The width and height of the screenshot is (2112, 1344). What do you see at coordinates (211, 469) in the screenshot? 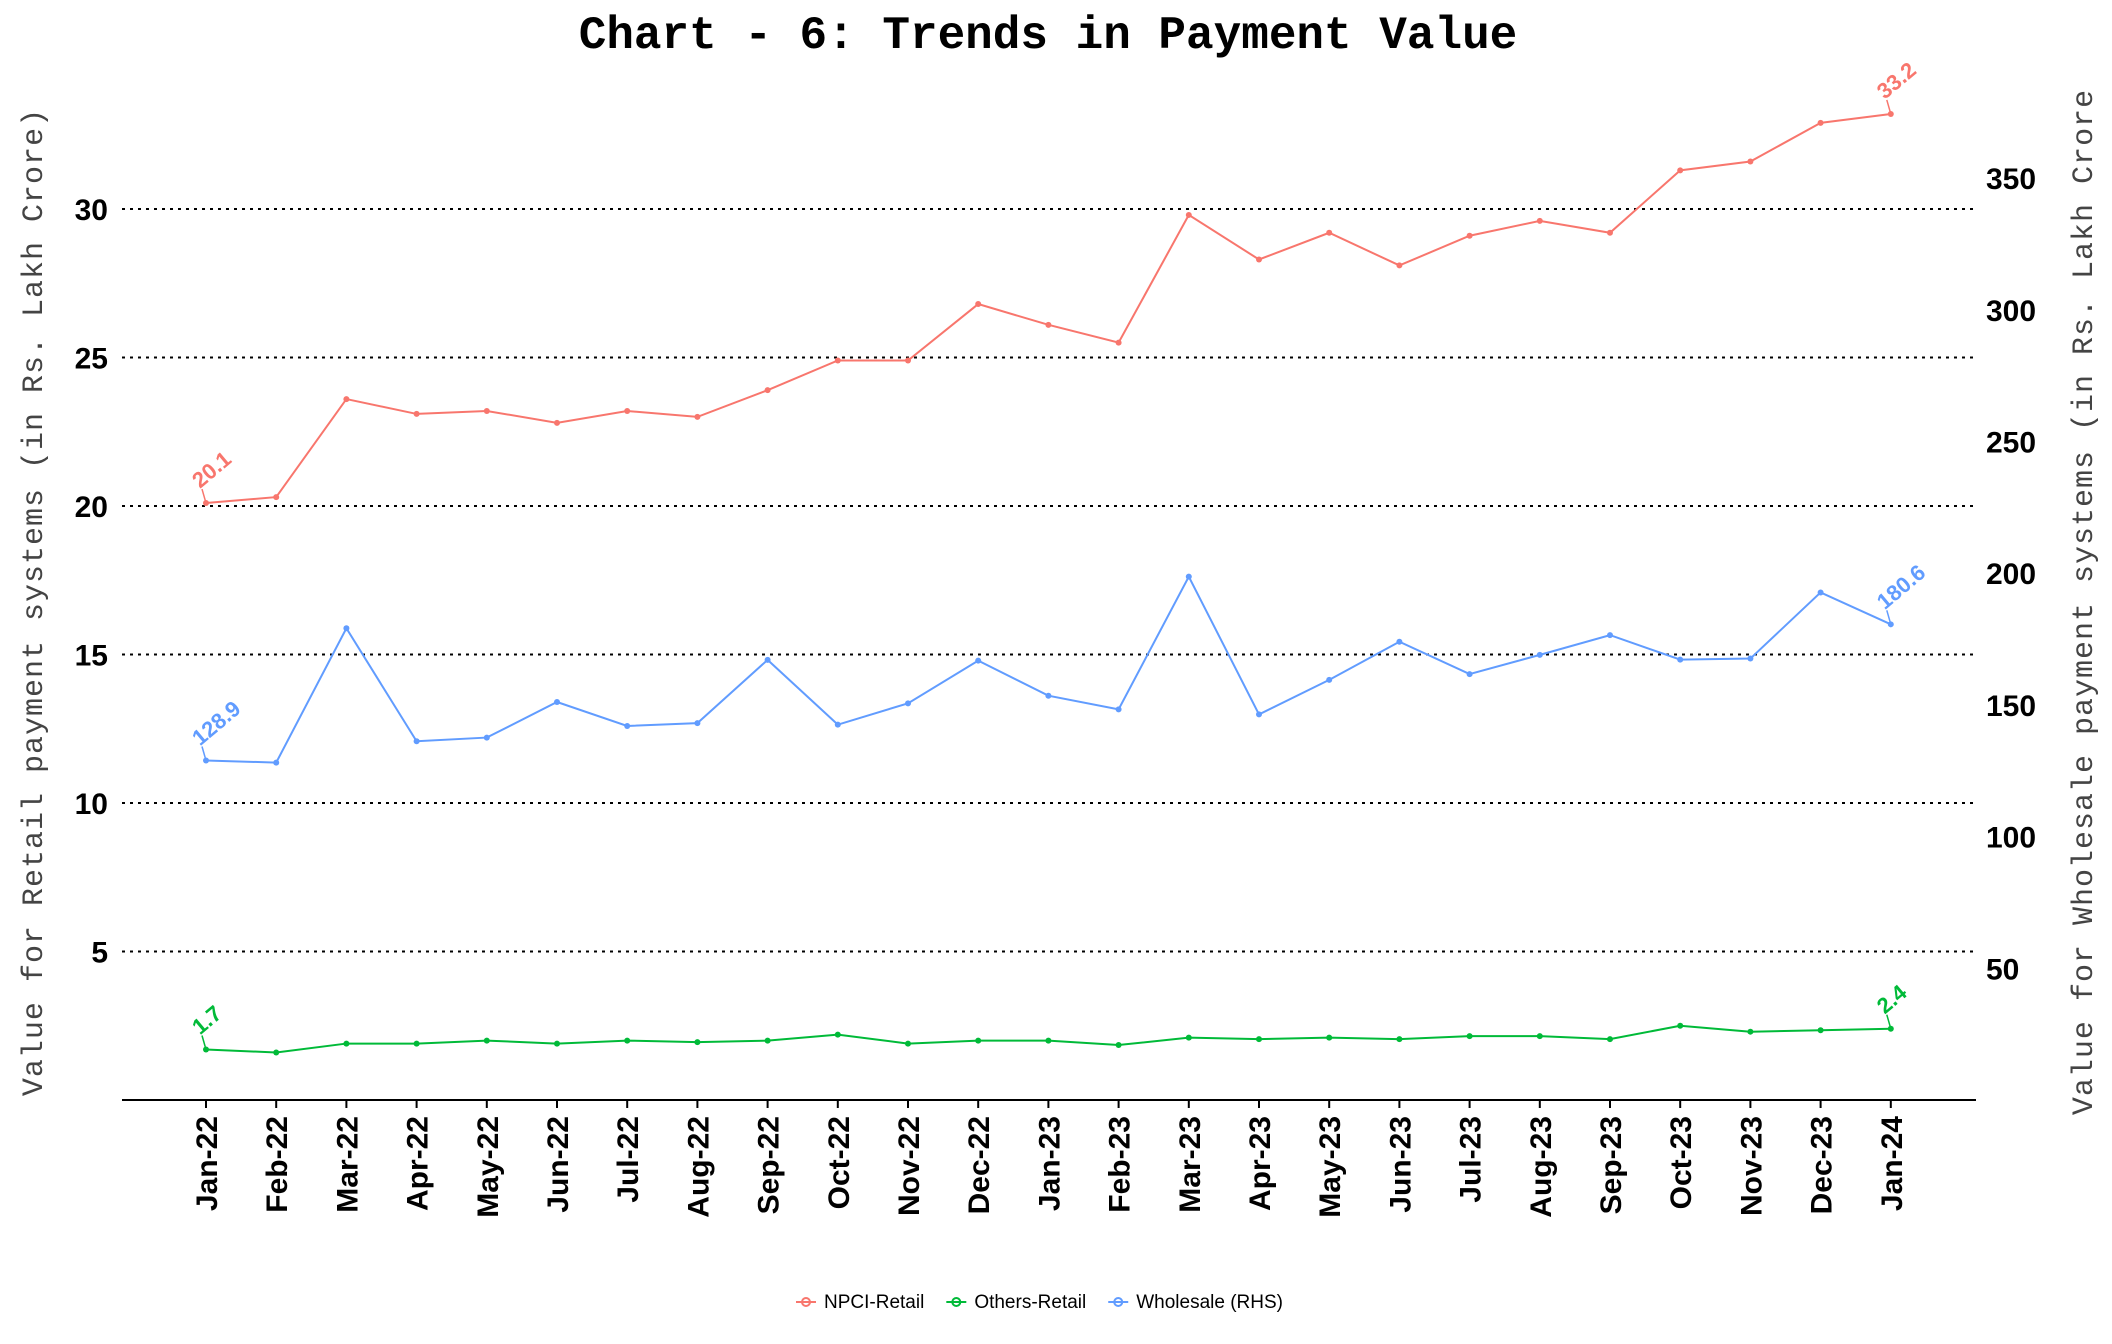
I see `data-label: 20.1` at bounding box center [211, 469].